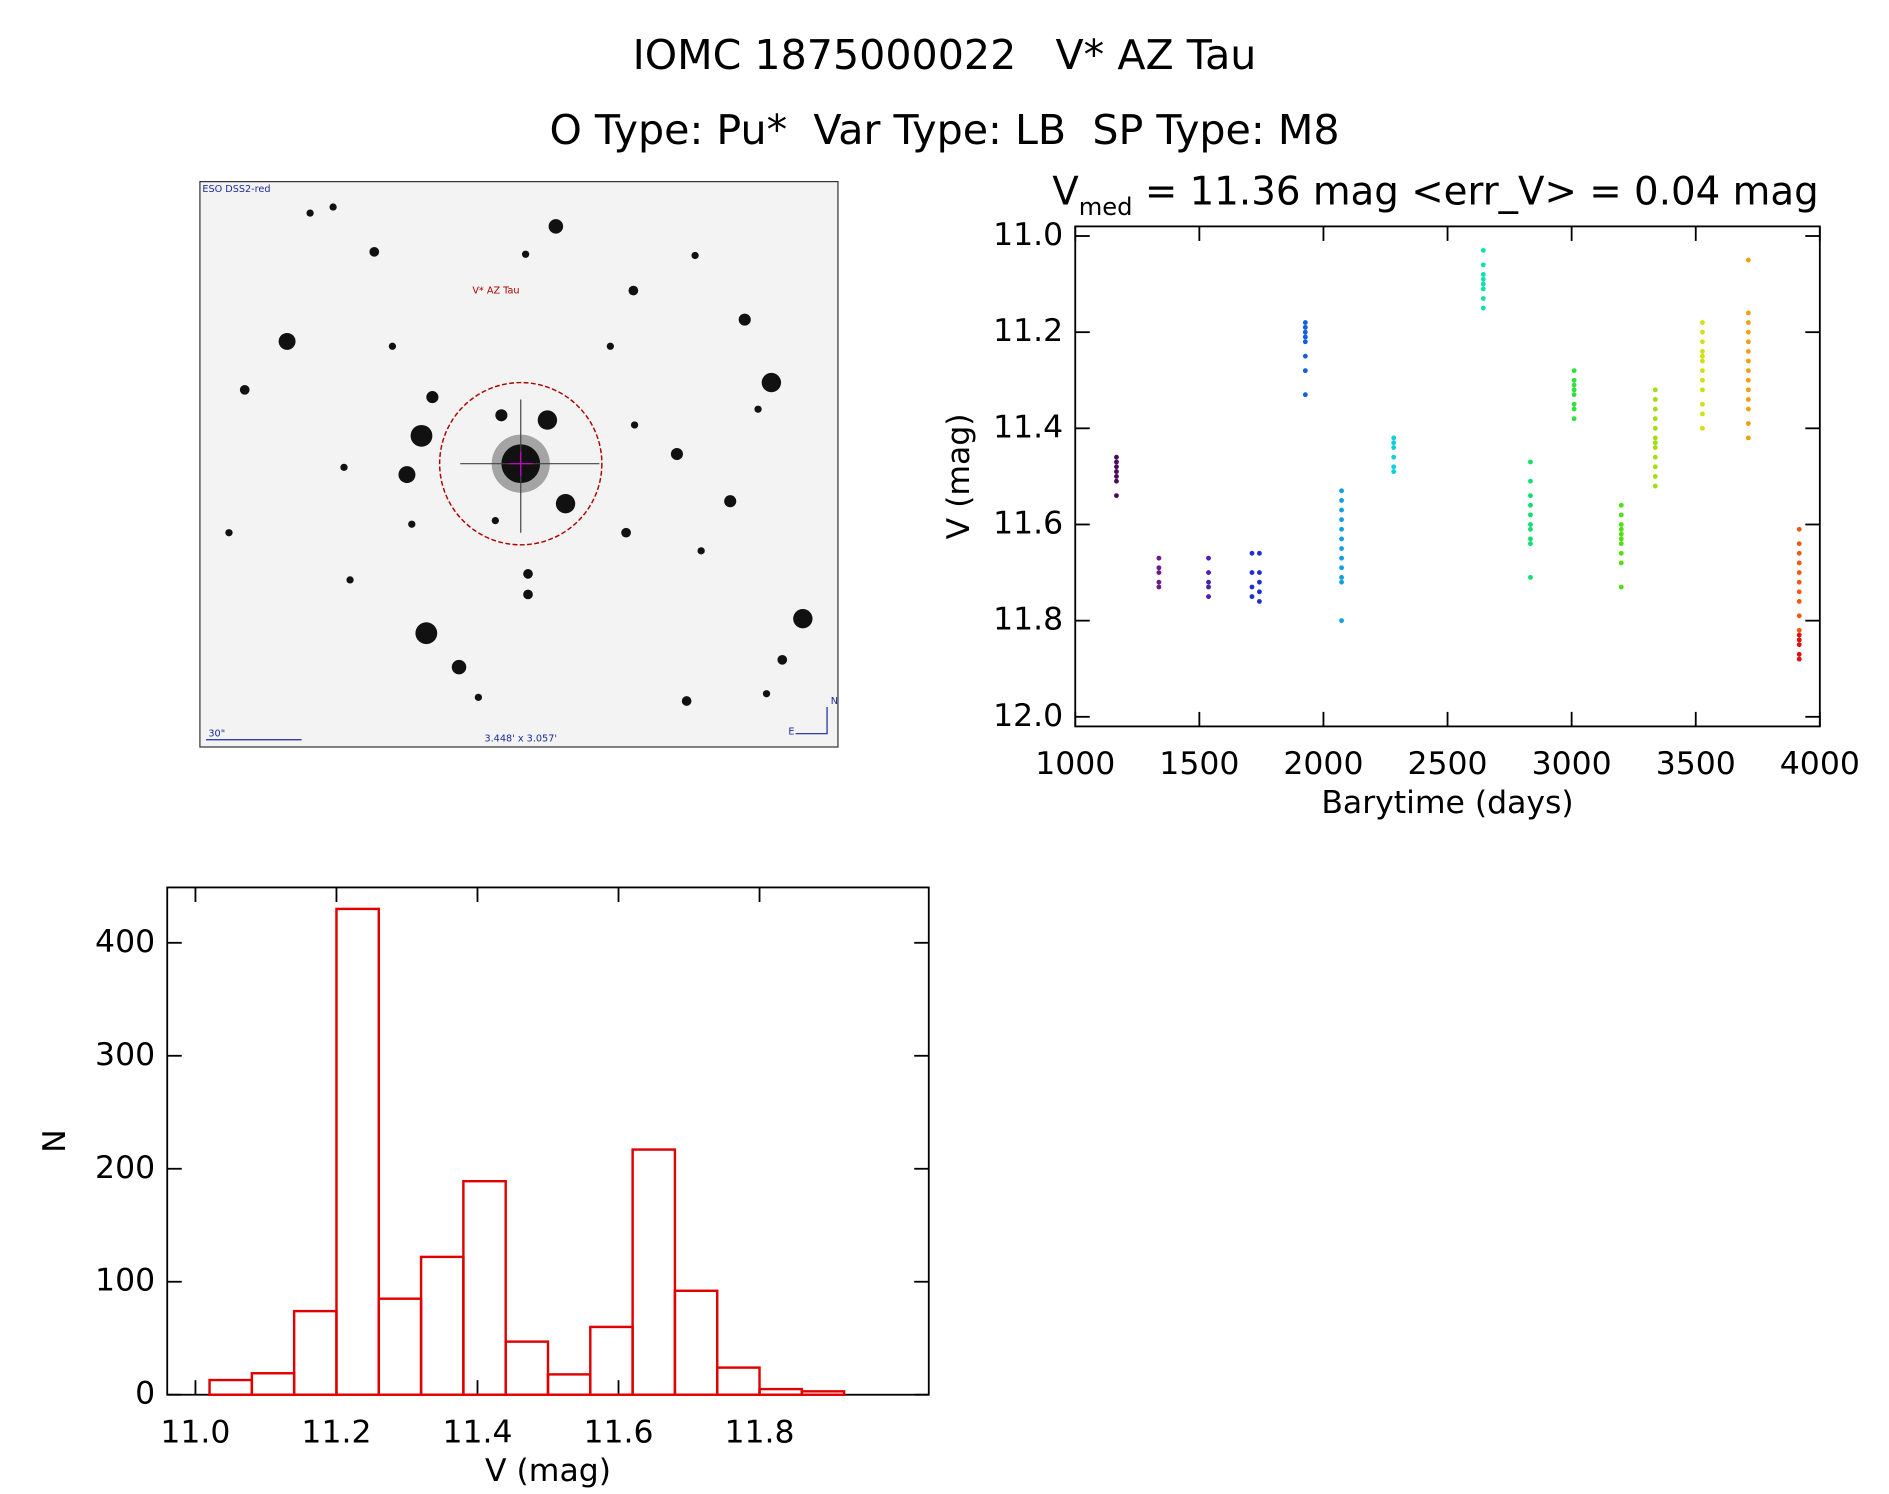 This screenshot has width=1889, height=1494. I want to click on y-tick-label: 400, so click(125, 942).